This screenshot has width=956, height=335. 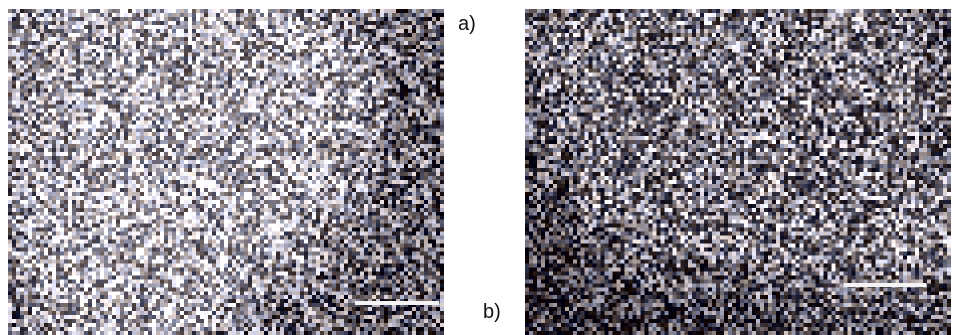 What do you see at coordinates (467, 24) in the screenshot?
I see `panel-label-a: a)` at bounding box center [467, 24].